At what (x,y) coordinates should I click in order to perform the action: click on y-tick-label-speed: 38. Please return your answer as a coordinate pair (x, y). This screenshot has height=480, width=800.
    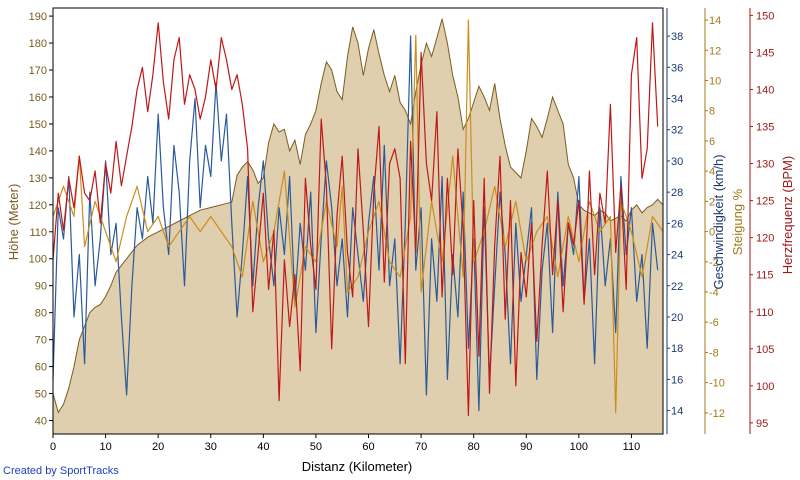
    Looking at the image, I should click on (677, 37).